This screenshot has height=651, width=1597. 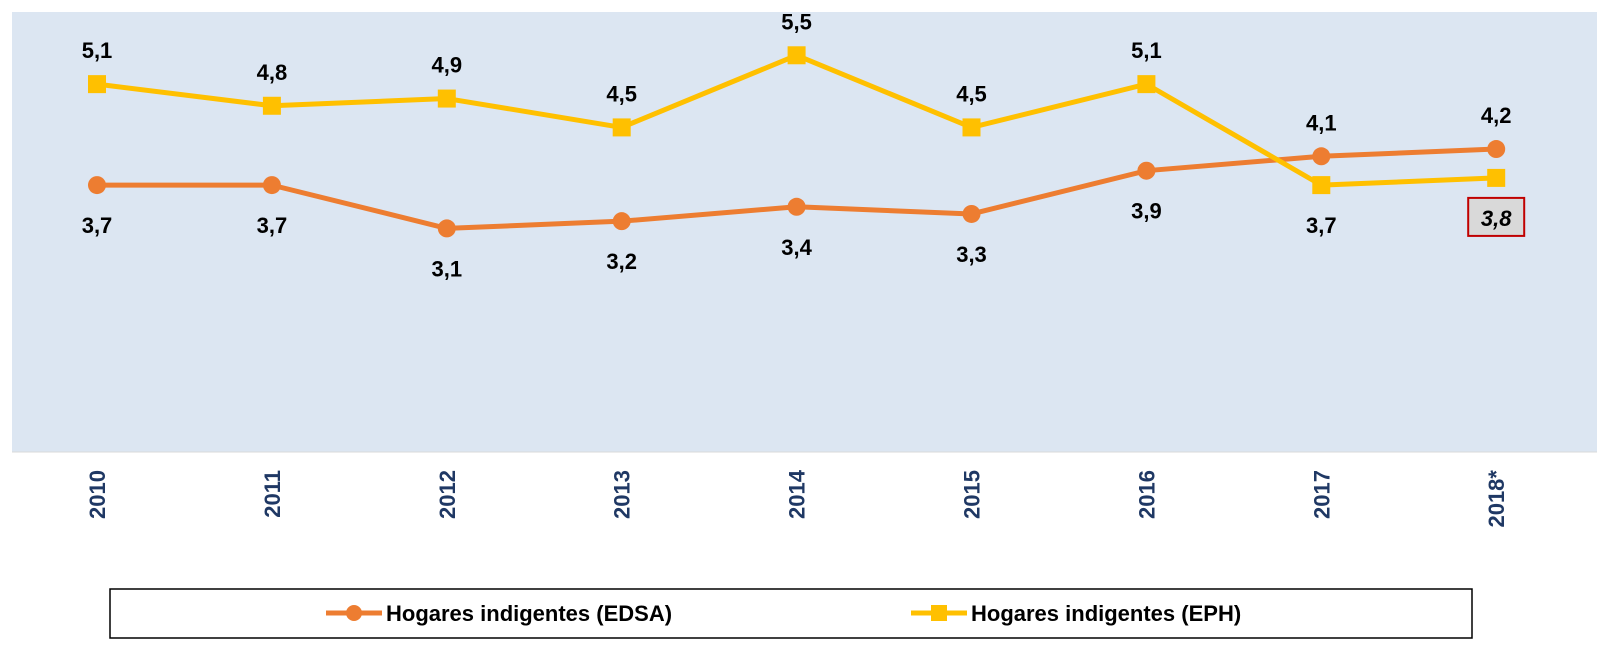 What do you see at coordinates (621, 261) in the screenshot?
I see `data-label: 3,2` at bounding box center [621, 261].